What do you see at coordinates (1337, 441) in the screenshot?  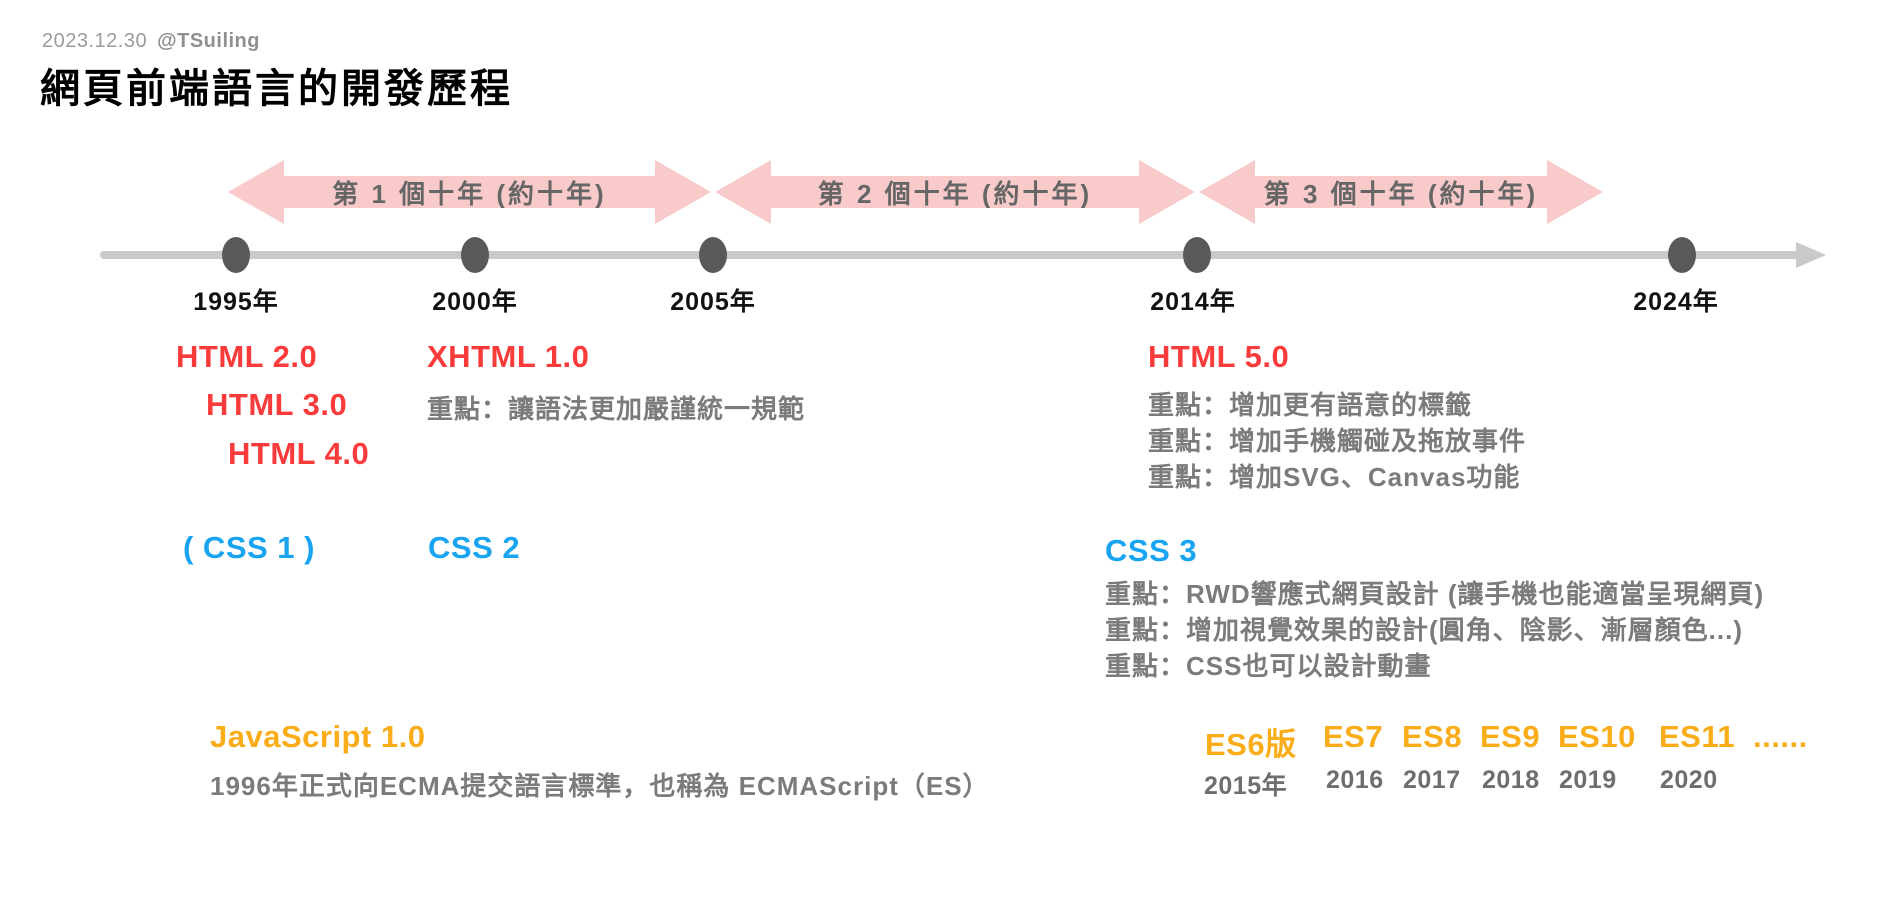 I see `html5-note-2: 重點：增加手機觸碰及拖放事件` at bounding box center [1337, 441].